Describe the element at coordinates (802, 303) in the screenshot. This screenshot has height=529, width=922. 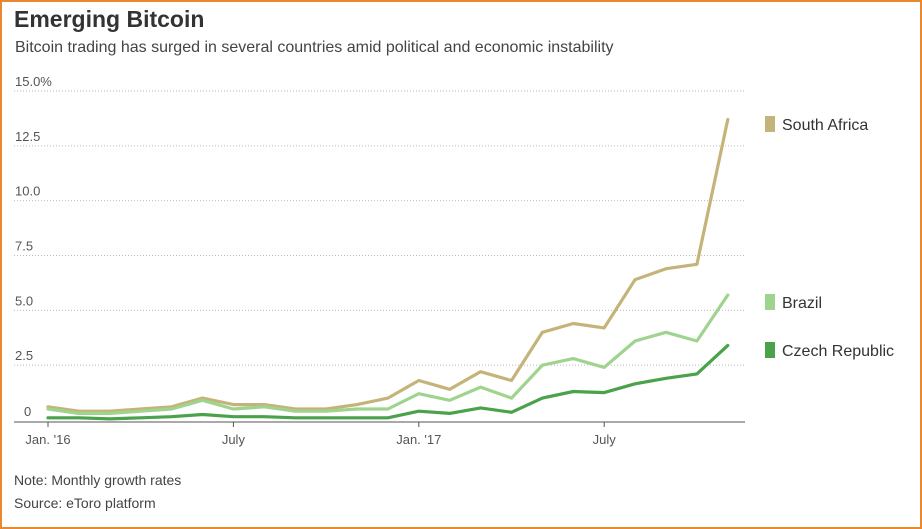
I see `legend-label-brazil: Brazil` at that location.